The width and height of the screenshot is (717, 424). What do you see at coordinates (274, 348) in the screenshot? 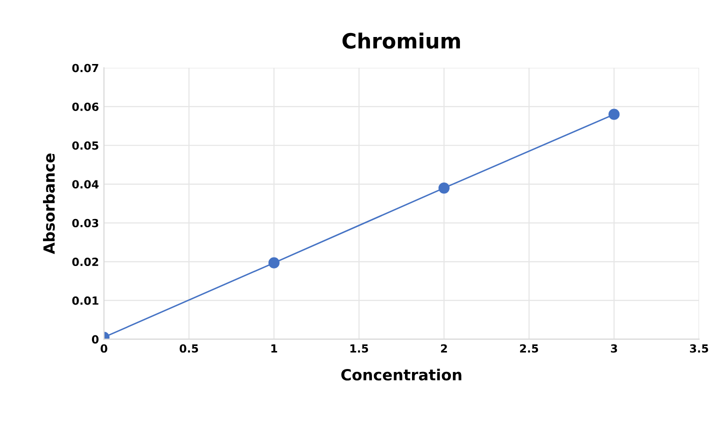
I see `x-tick-label: 1` at bounding box center [274, 348].